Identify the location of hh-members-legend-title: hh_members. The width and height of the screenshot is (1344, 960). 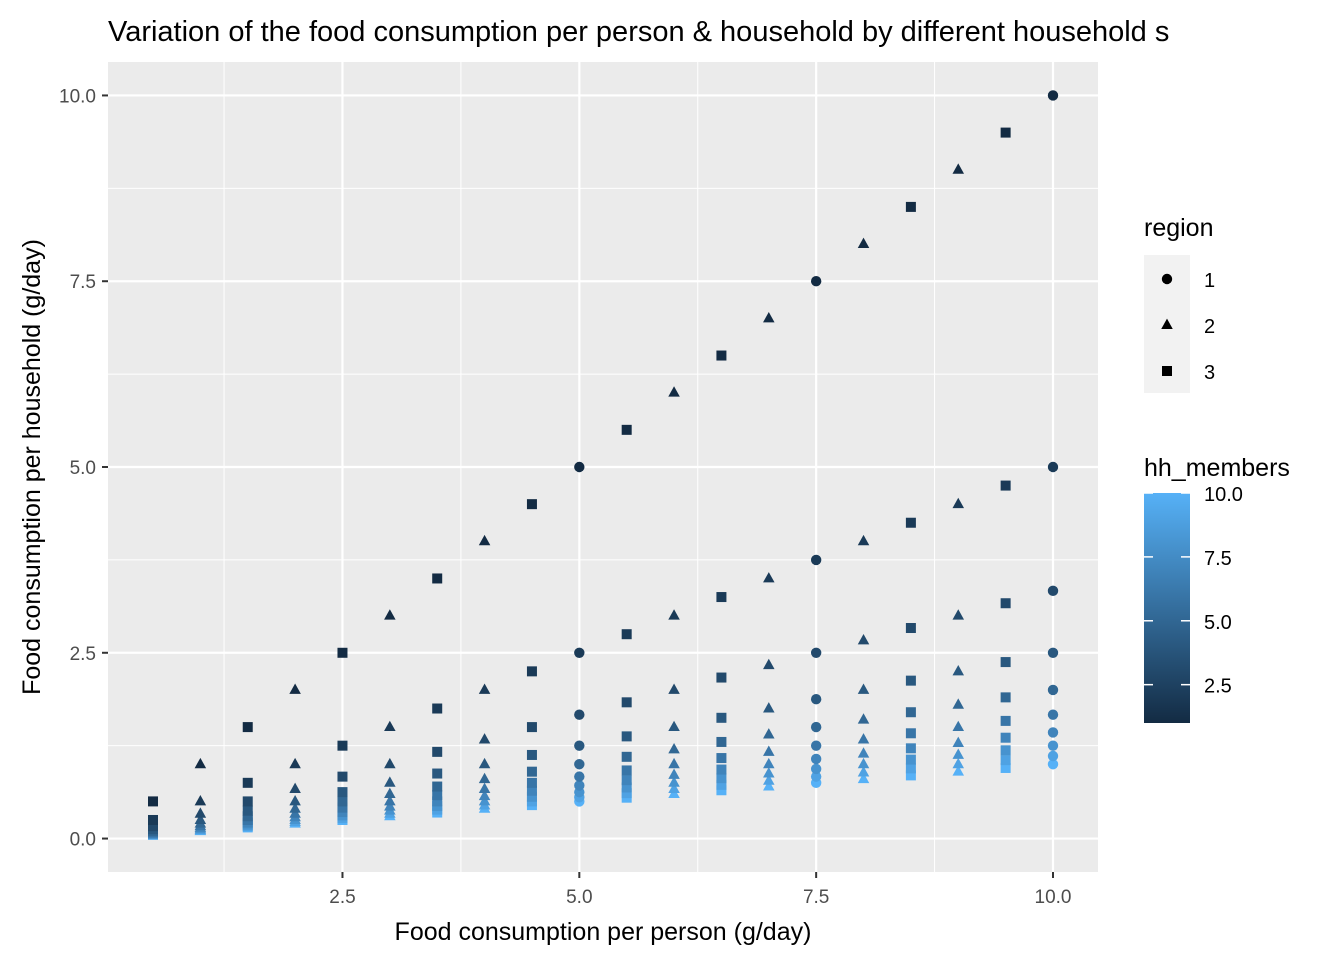
(1217, 468).